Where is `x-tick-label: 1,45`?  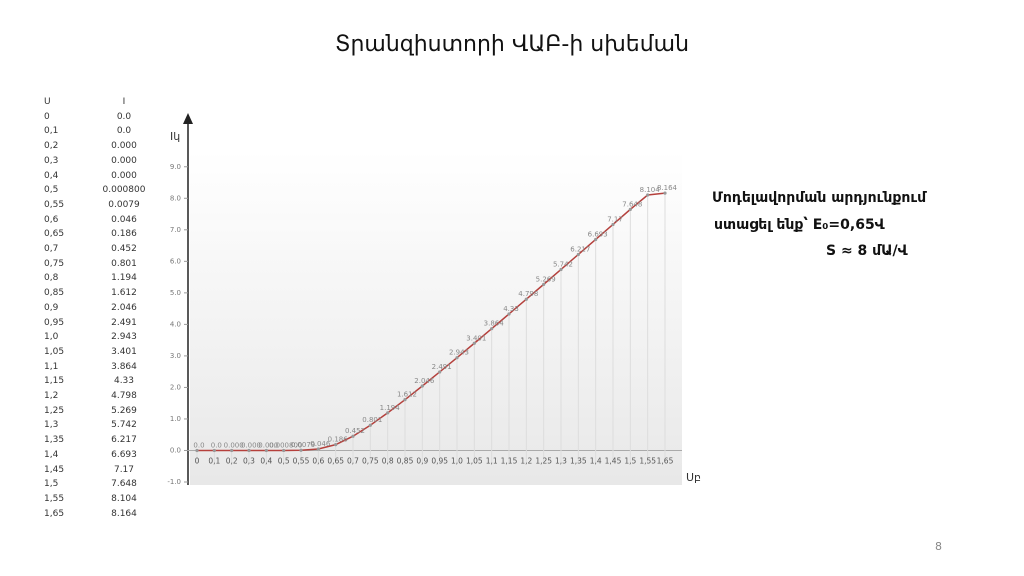 x-tick-label: 1,45 is located at coordinates (613, 460).